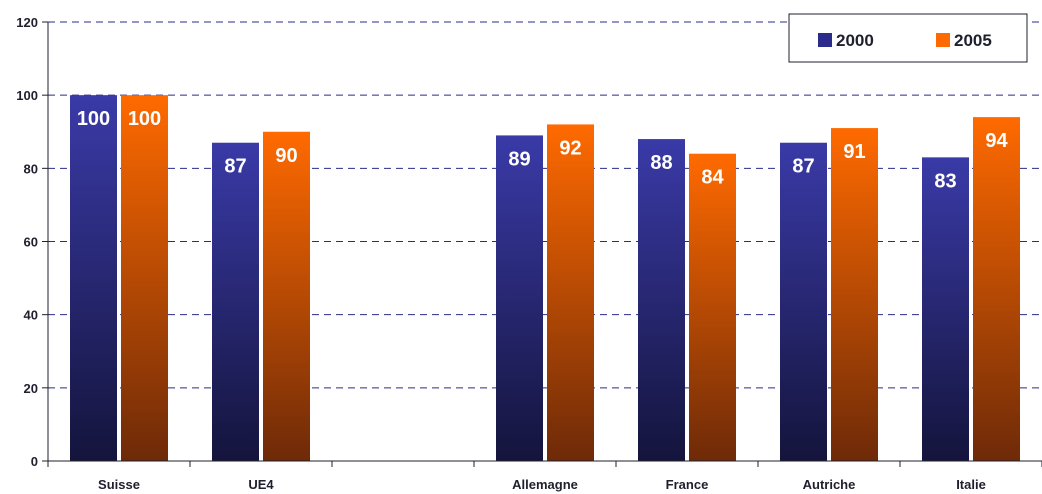 The height and width of the screenshot is (494, 1042). I want to click on bar-2005-Autriche, so click(854, 294).